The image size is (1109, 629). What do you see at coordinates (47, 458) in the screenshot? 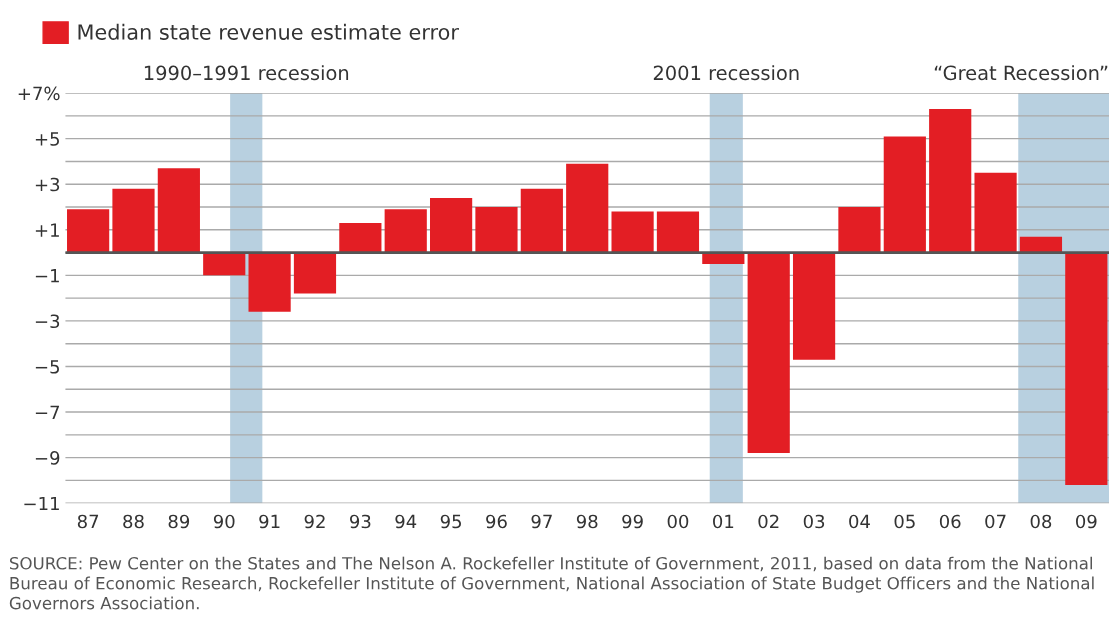
I see `y-tick-label: −9` at bounding box center [47, 458].